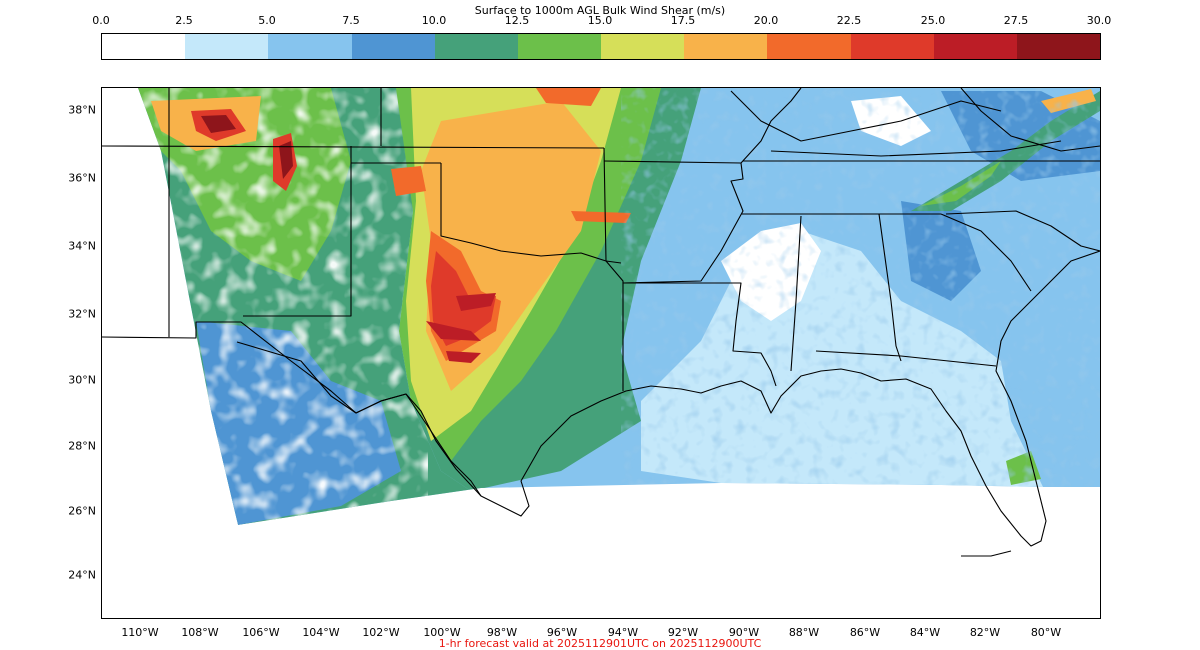  Describe the element at coordinates (849, 20) in the screenshot. I see `colorbar-tick: 22.5` at that location.